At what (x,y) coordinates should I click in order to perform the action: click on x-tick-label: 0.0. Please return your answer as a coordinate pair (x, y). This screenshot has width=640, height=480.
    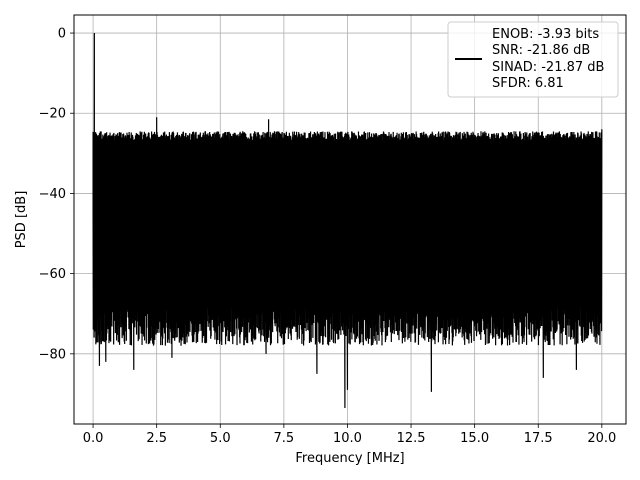
    Looking at the image, I should click on (93, 438).